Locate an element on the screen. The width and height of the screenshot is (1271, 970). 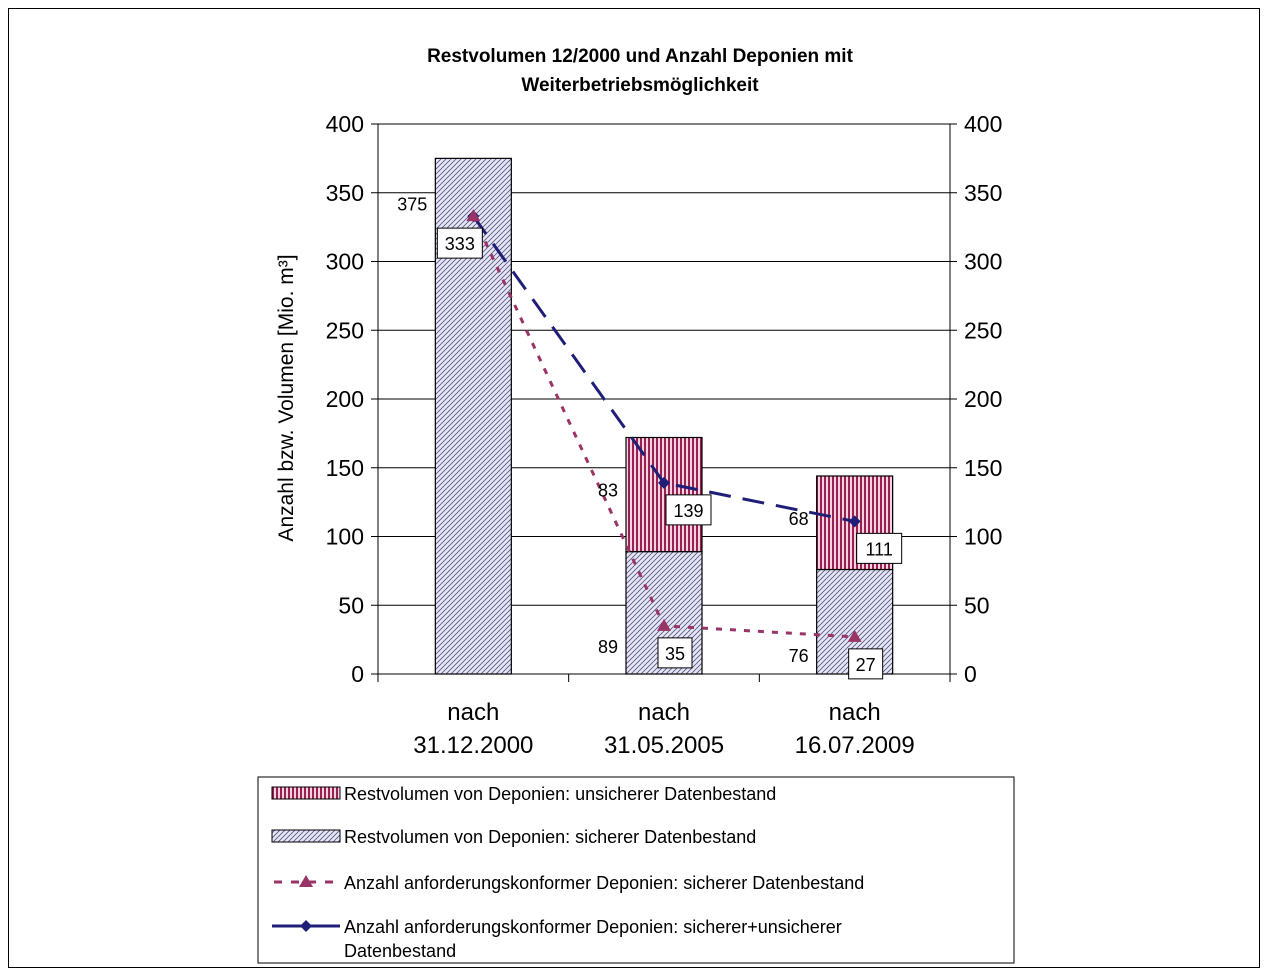
bar-label-unsicher: 68 is located at coordinates (799, 519).